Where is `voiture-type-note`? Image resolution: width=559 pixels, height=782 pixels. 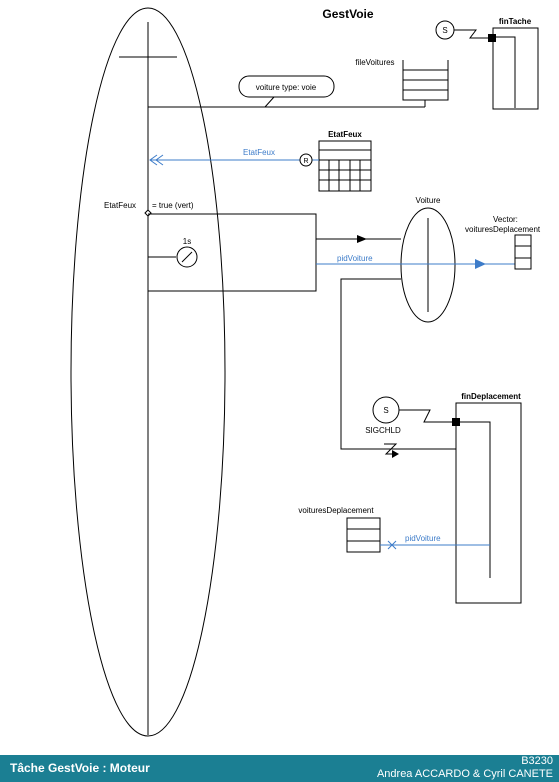
voiture-type-note is located at coordinates (286, 86).